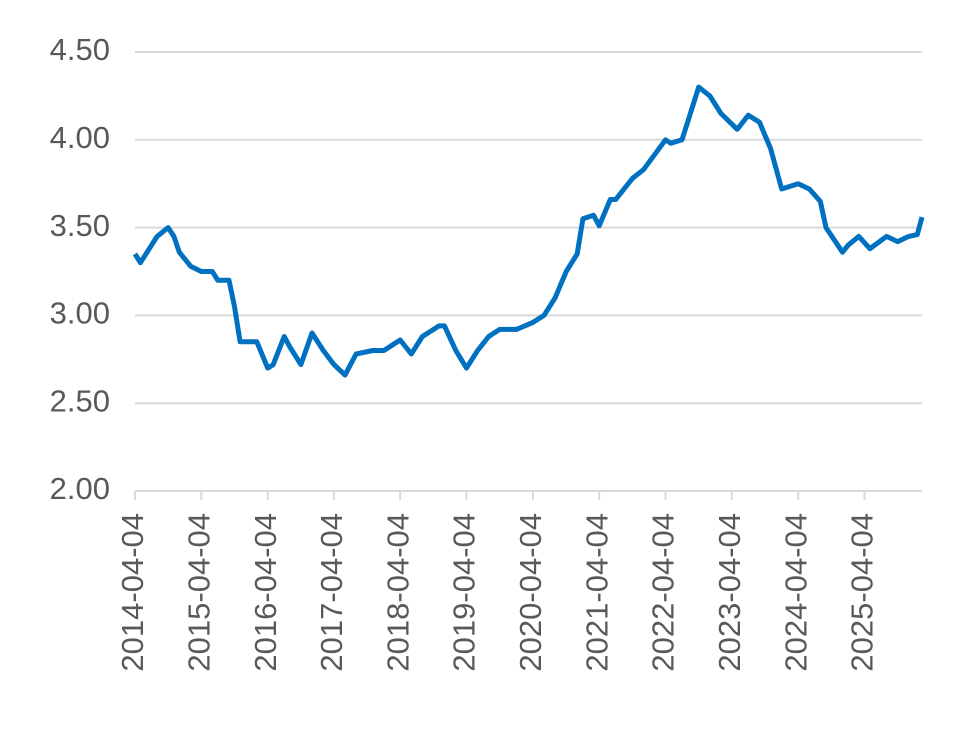 This screenshot has width=975, height=752. I want to click on x-tick-label: 2016-04-04, so click(265, 592).